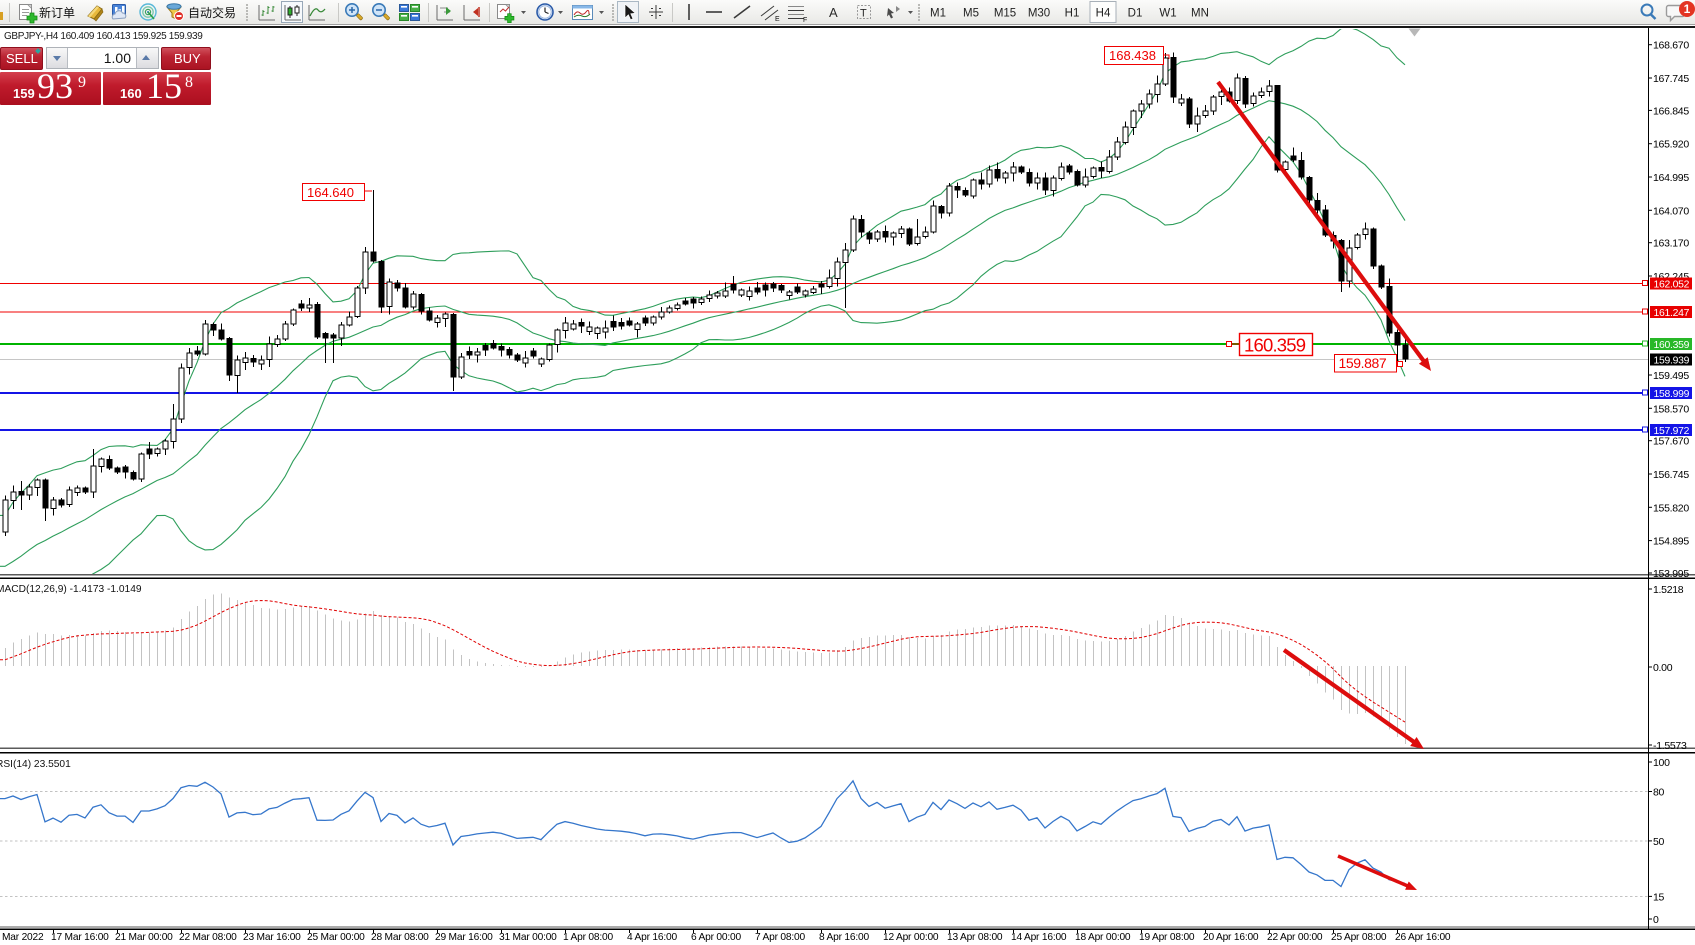 The height and width of the screenshot is (945, 1695). Describe the element at coordinates (975, 937) in the screenshot. I see `svg-text: 13 Apr 08:00` at that location.